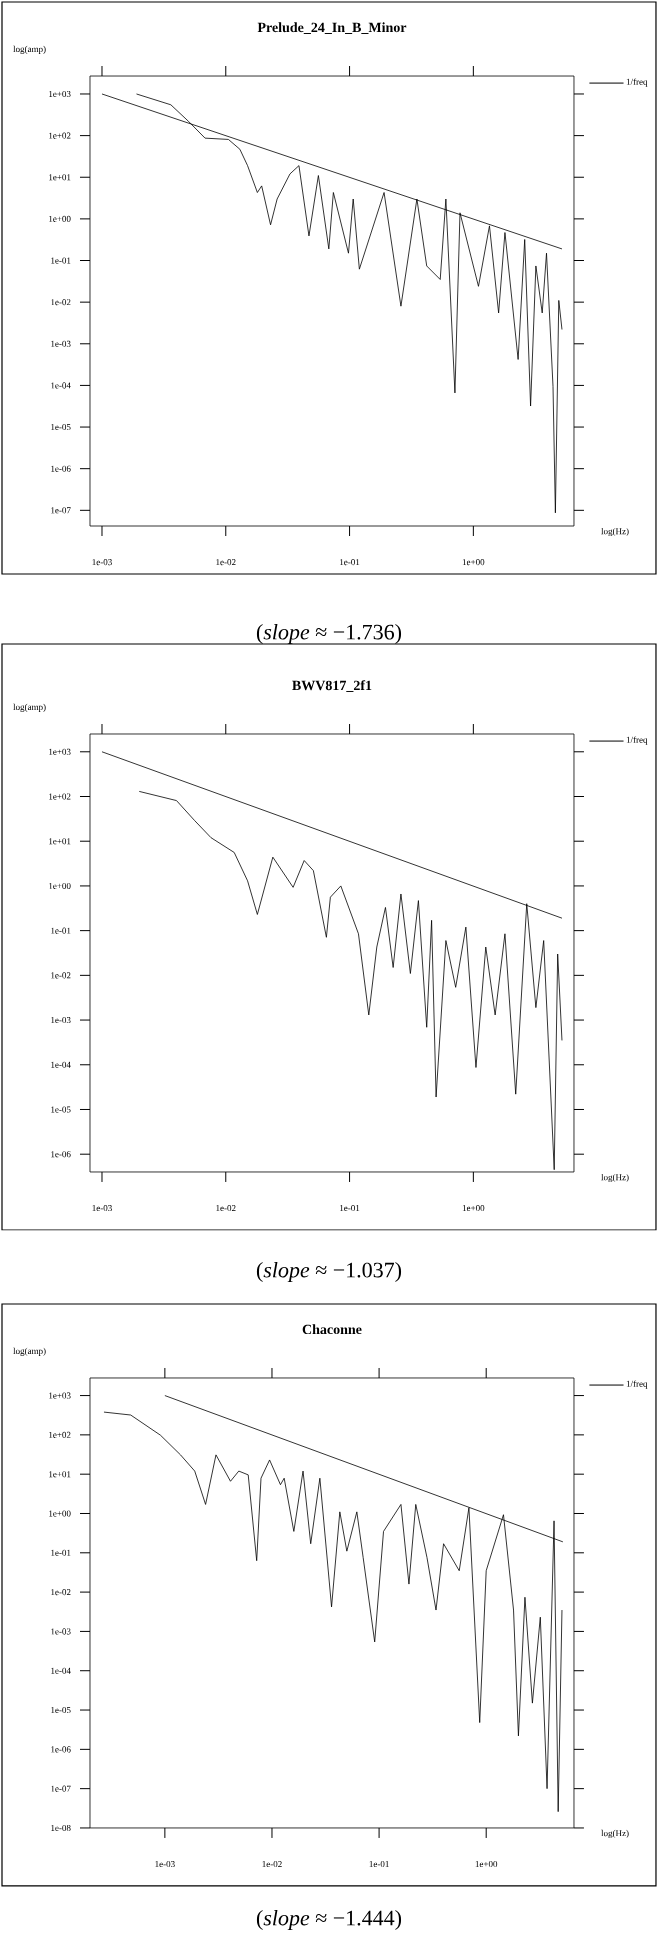  What do you see at coordinates (329, 1920) in the screenshot?
I see `text: (slope ≈ −1.444)` at bounding box center [329, 1920].